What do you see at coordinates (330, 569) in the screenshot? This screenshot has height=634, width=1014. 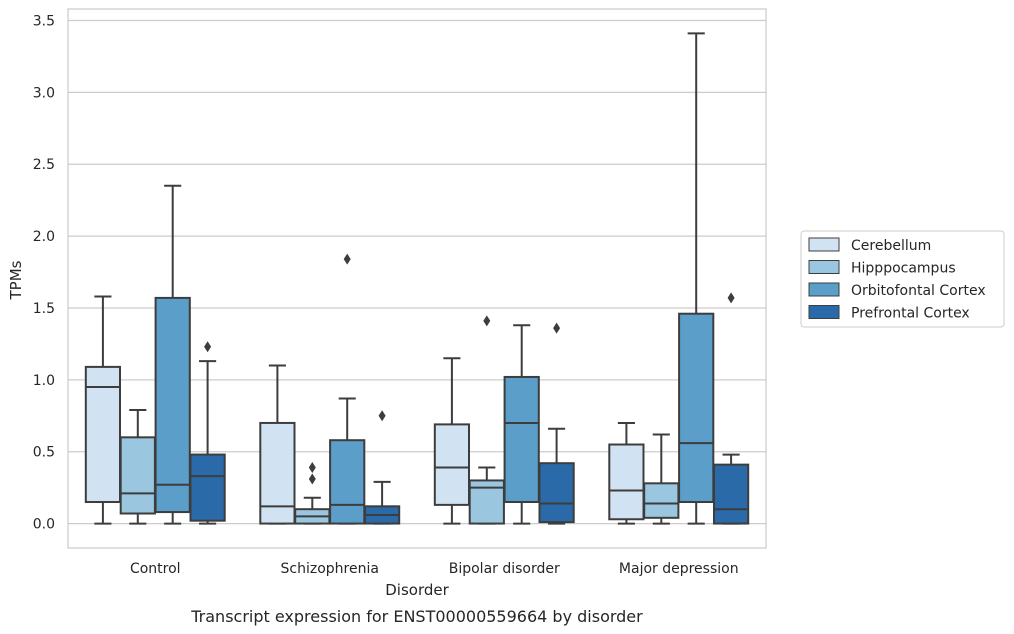 I see `x-tick-label: Schizophrenia` at bounding box center [330, 569].